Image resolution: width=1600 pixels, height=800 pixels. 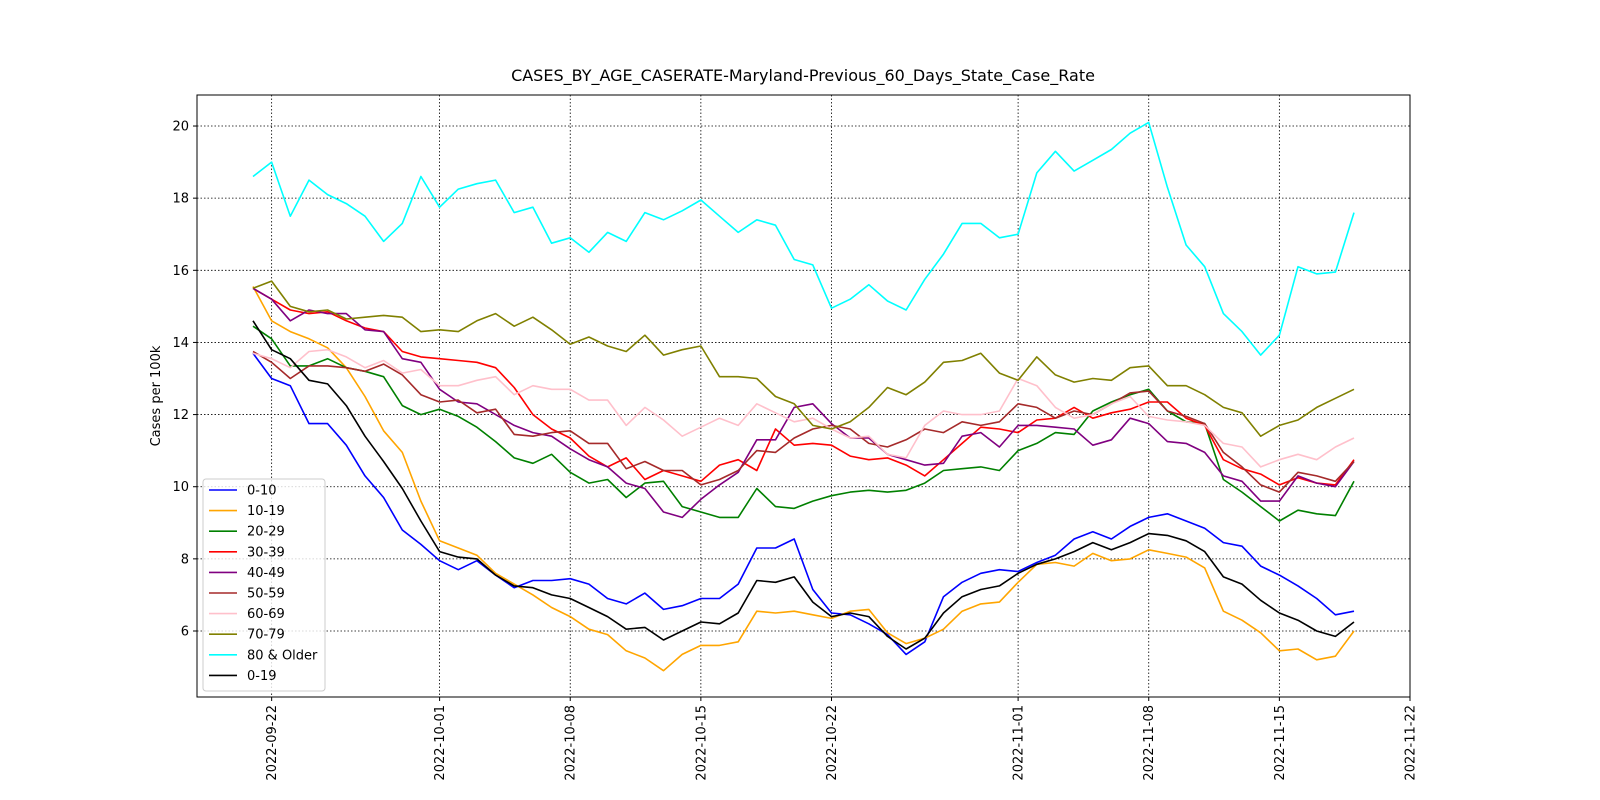 I want to click on y-tick-label: 18, so click(x=180, y=199).